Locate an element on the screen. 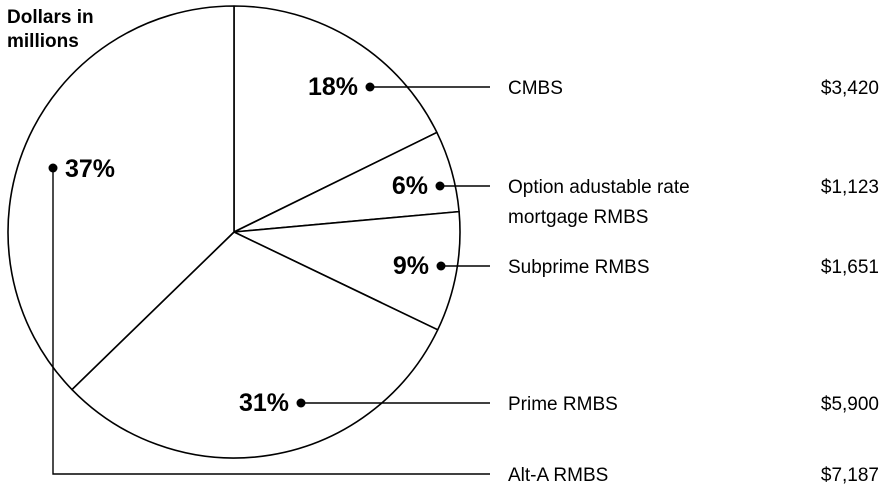 The image size is (891, 491). slice-label-4: Prime RMBS is located at coordinates (563, 404).